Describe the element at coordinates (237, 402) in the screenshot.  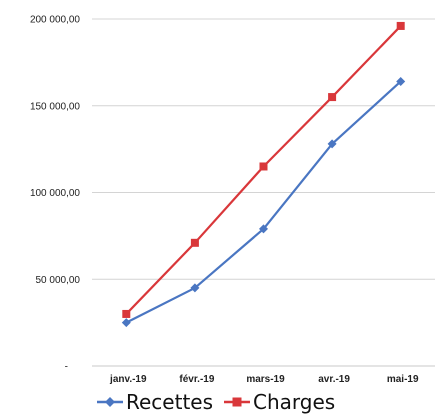
I see `legend-marker-charges` at that location.